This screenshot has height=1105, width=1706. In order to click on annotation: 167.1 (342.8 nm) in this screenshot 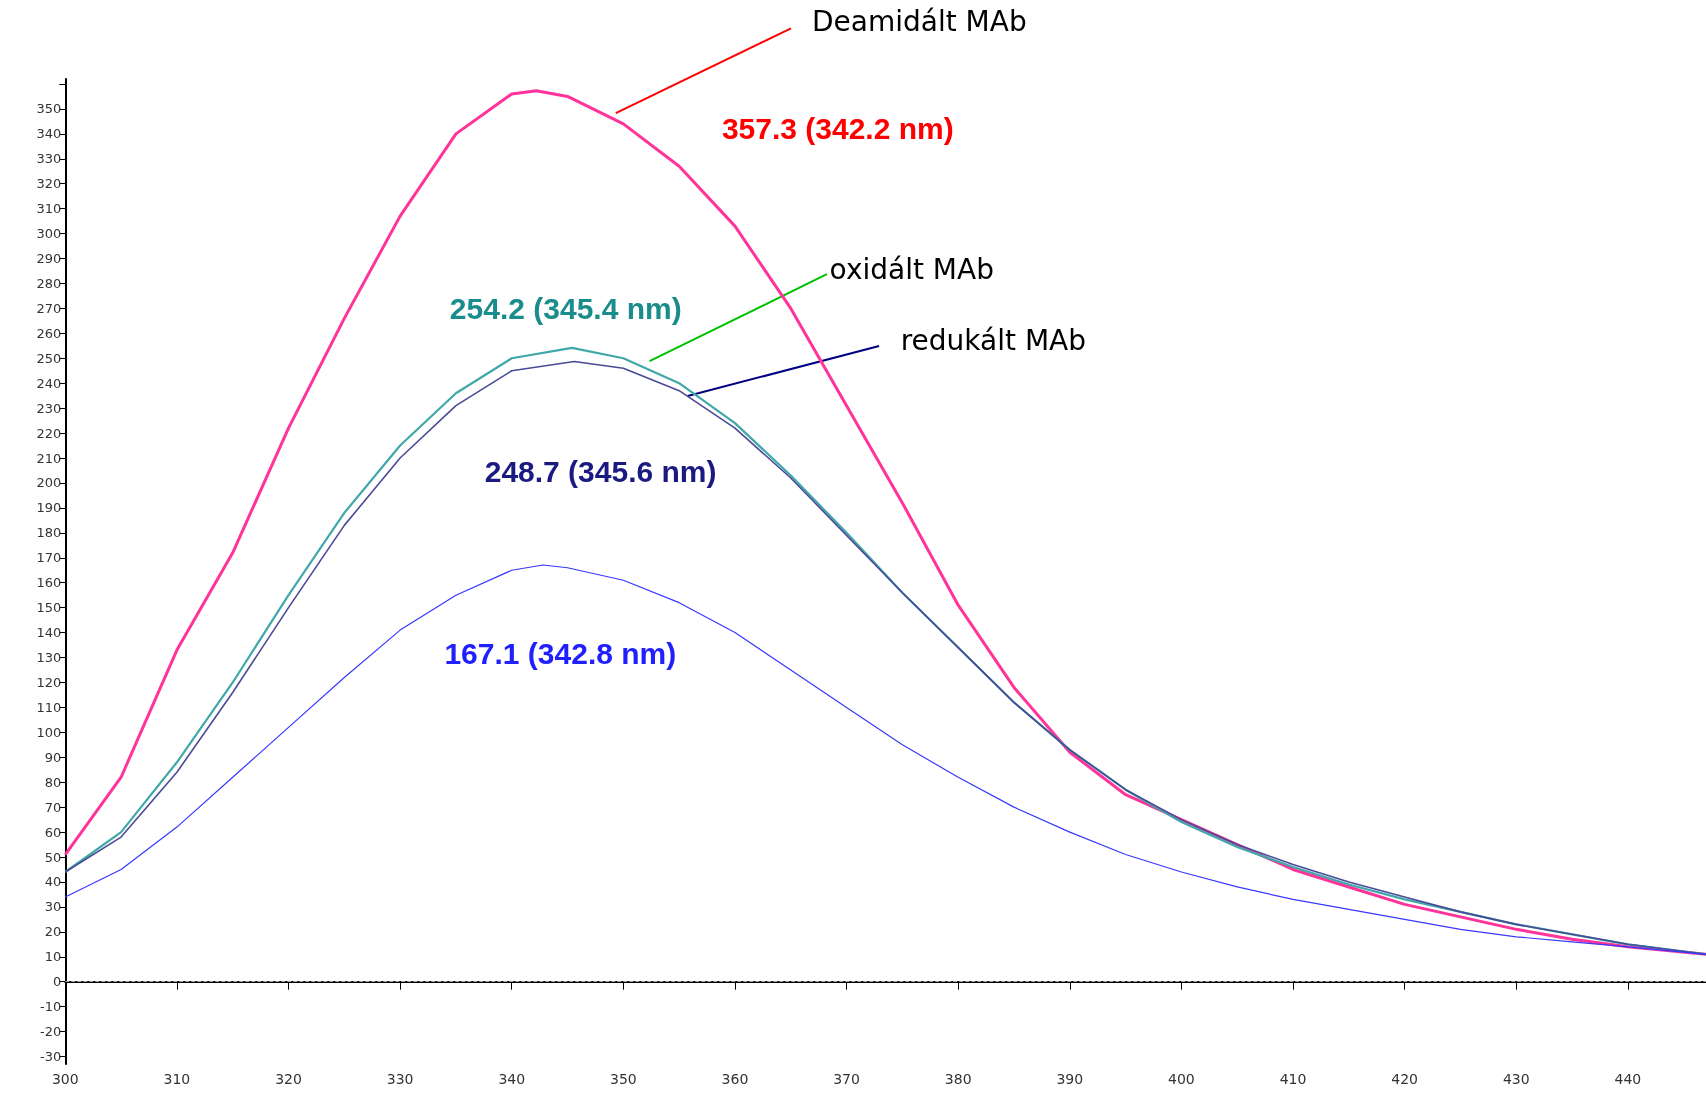, I will do `click(560, 654)`.